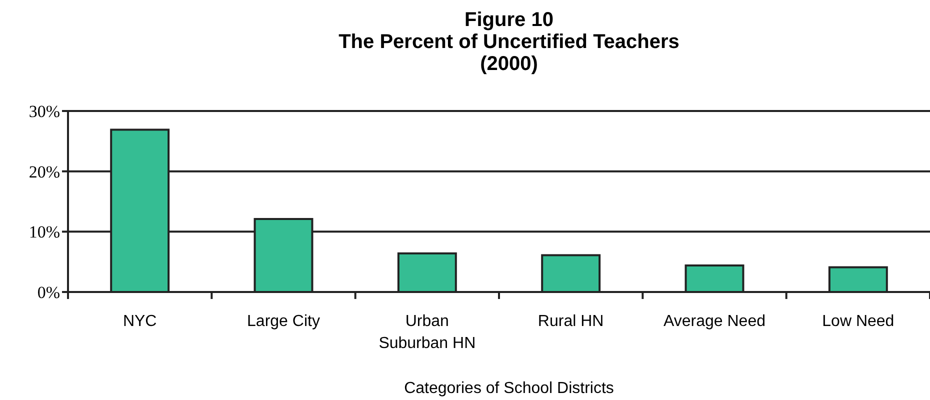  What do you see at coordinates (571, 321) in the screenshot?
I see `x-tick-label: Rural HN` at bounding box center [571, 321].